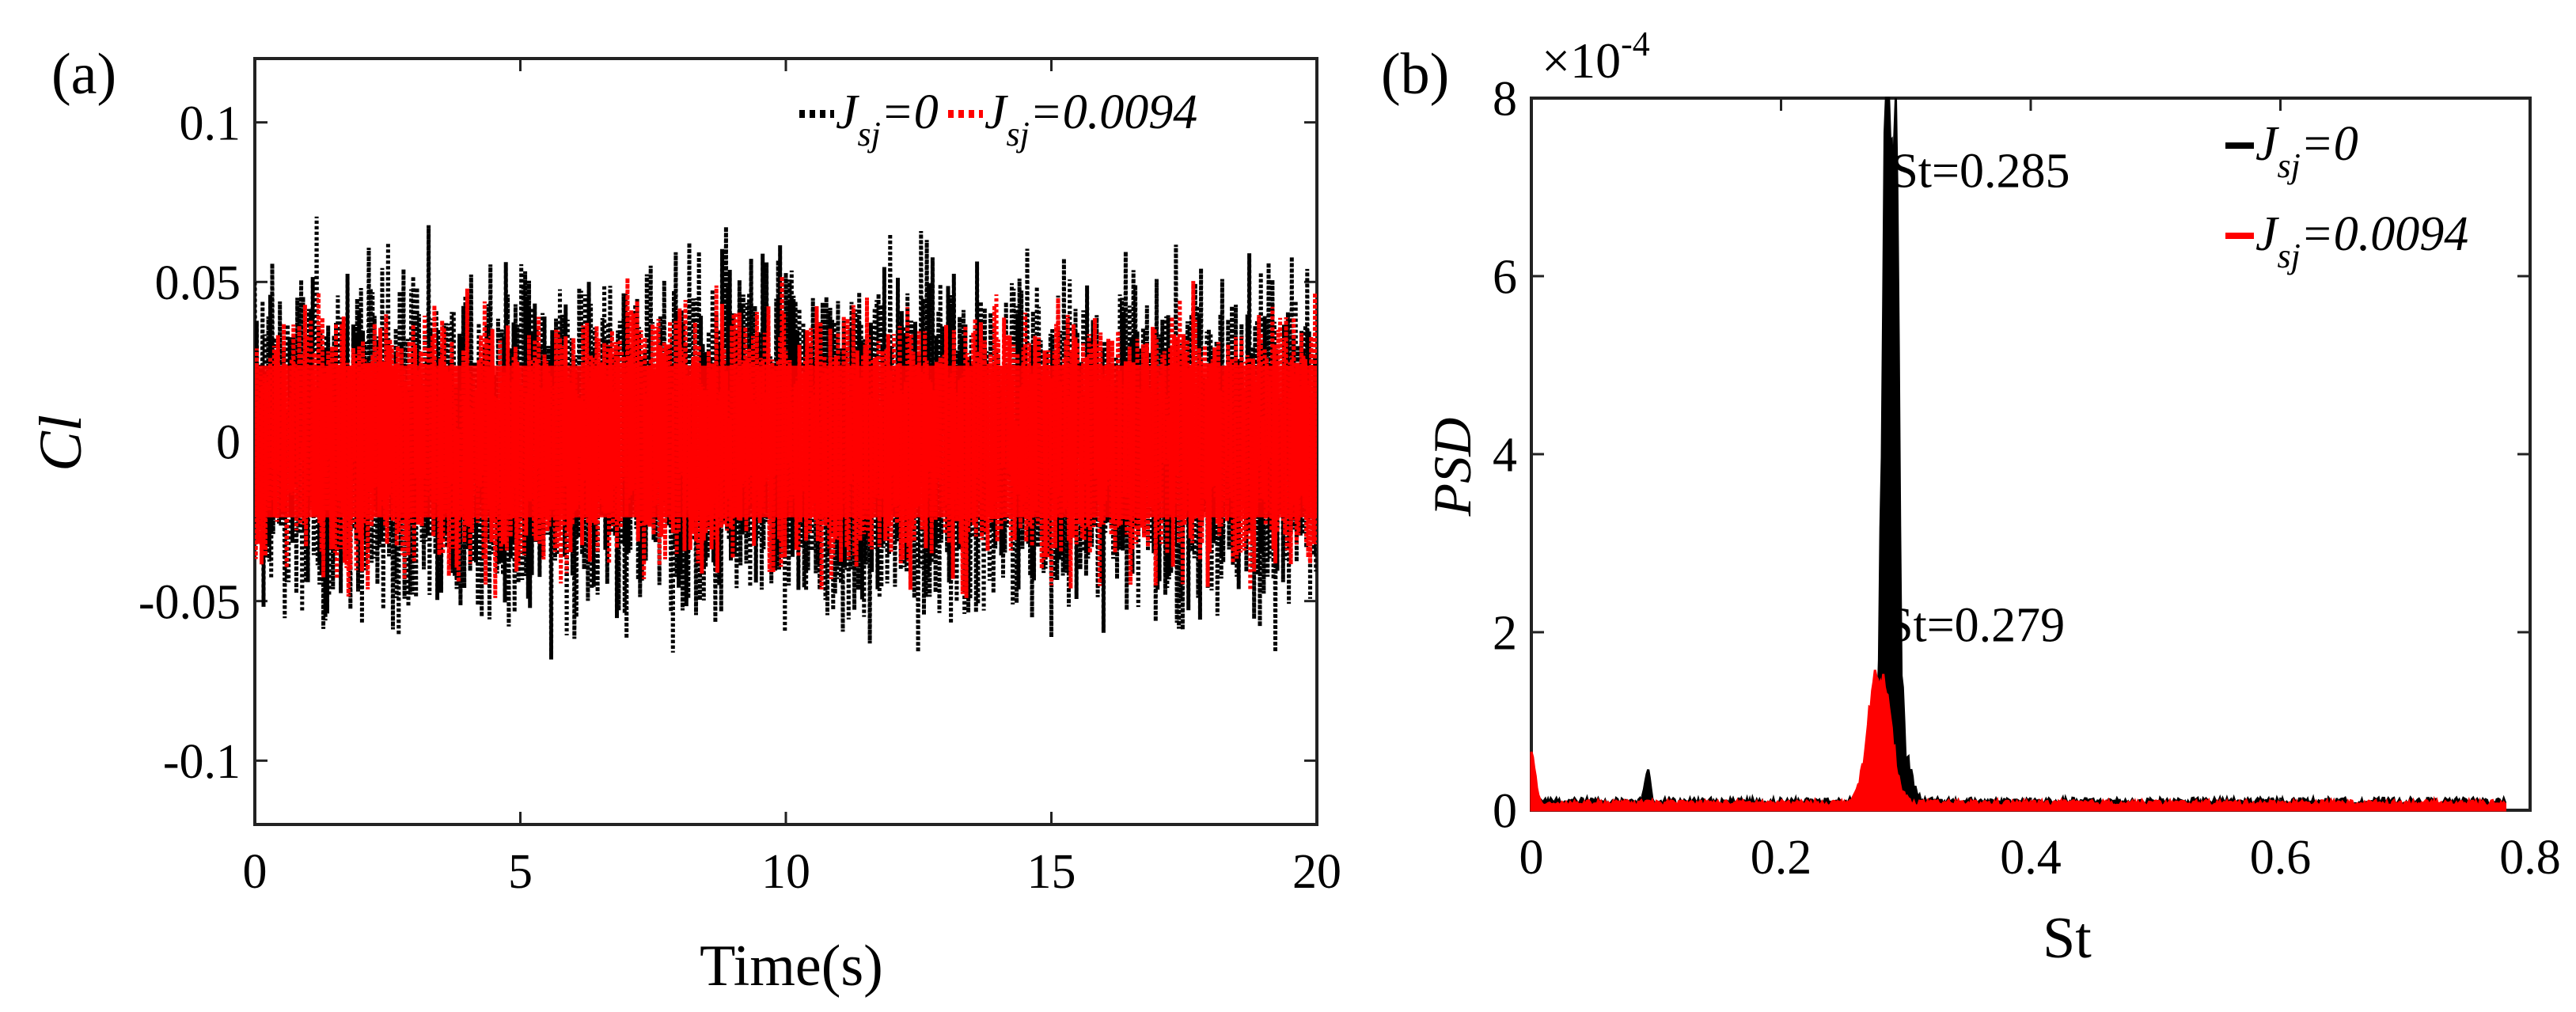 The width and height of the screenshot is (2576, 1012). Describe the element at coordinates (2018, 740) in the screenshot. I see `spectrum-jsj0094` at that location.